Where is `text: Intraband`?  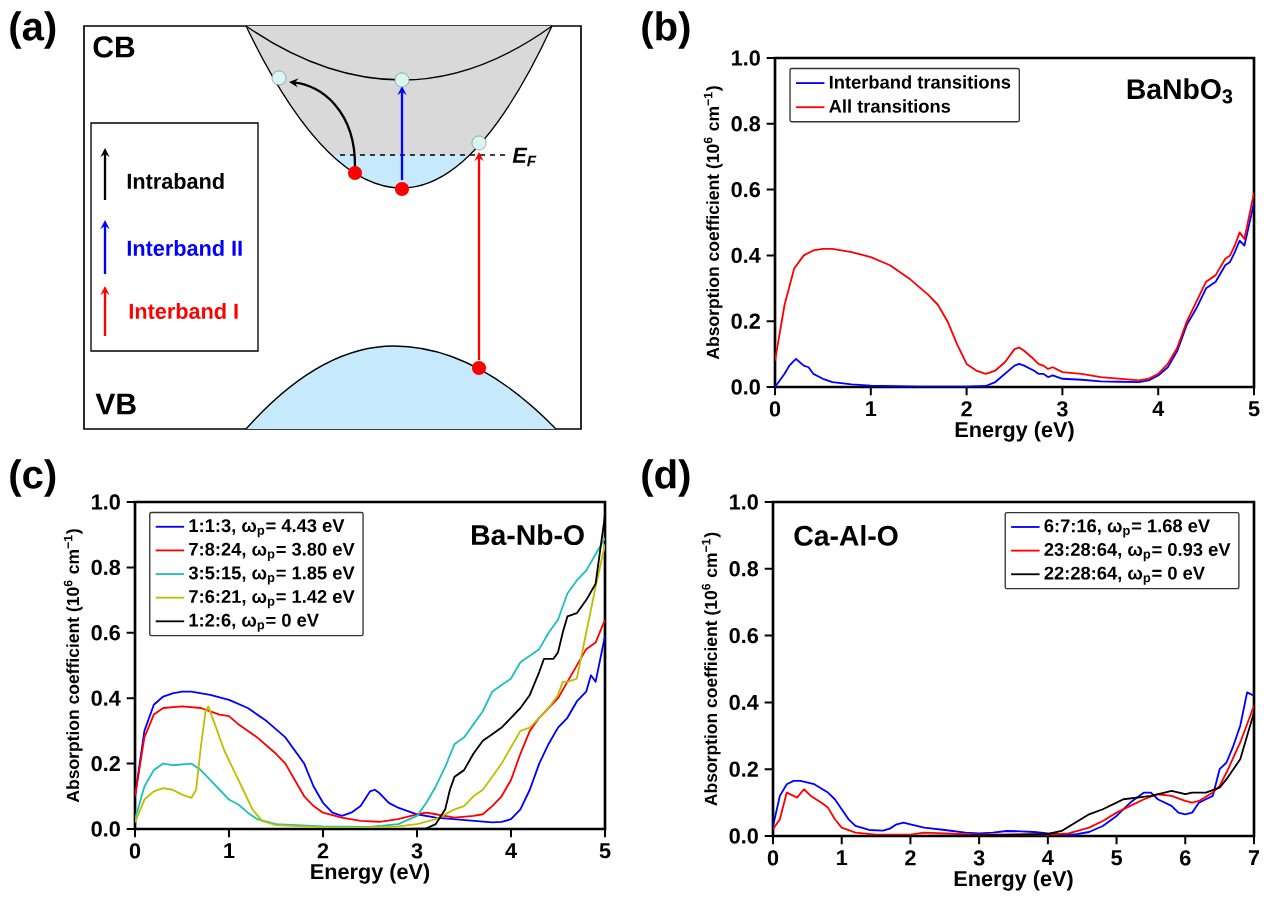
text: Intraband is located at coordinates (175, 181).